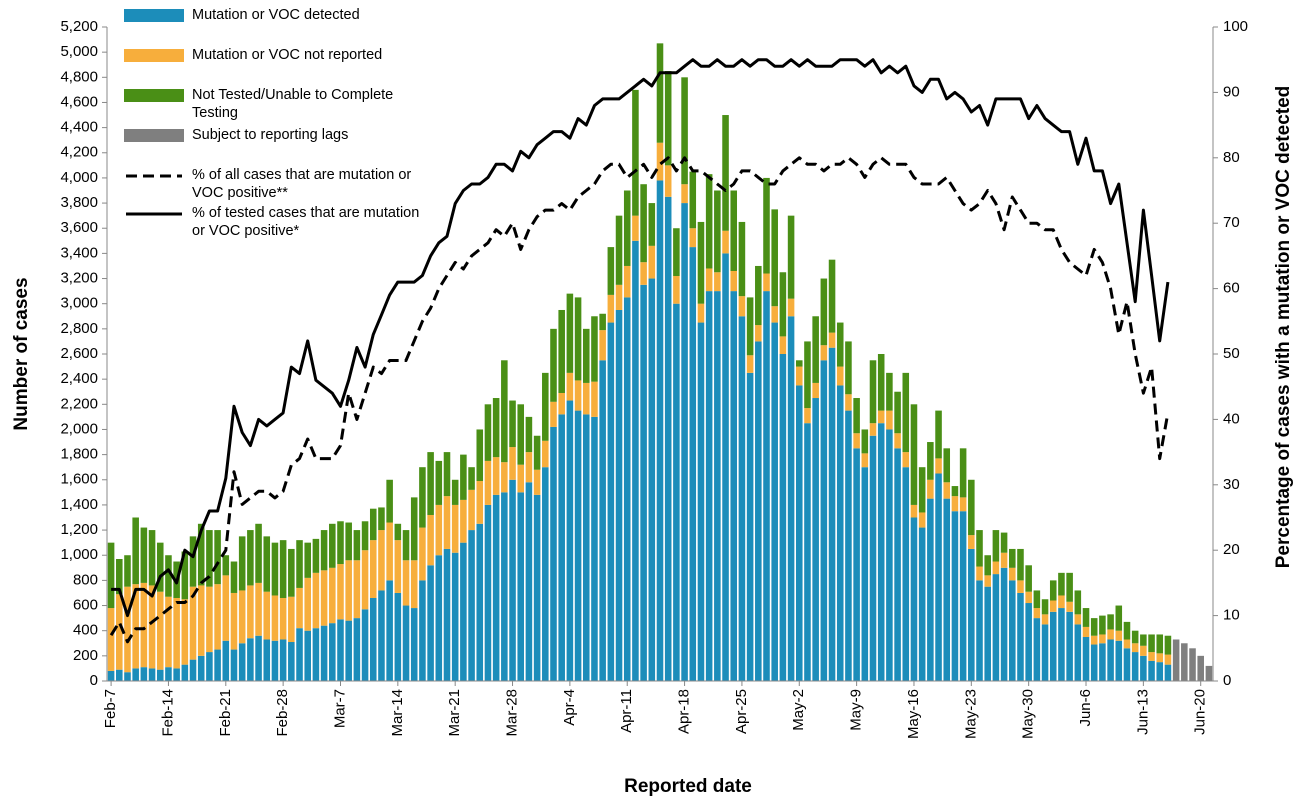  What do you see at coordinates (284, 24) in the screenshot?
I see `legend-item: Mutation or VOC detected` at bounding box center [284, 24].